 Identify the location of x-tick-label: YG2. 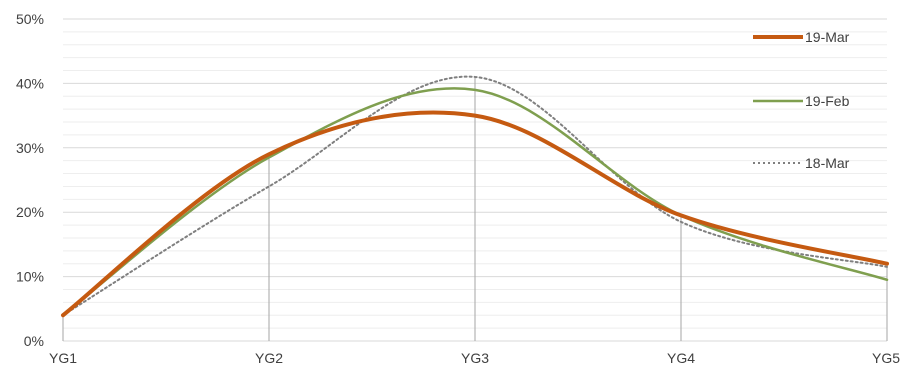
(269, 358).